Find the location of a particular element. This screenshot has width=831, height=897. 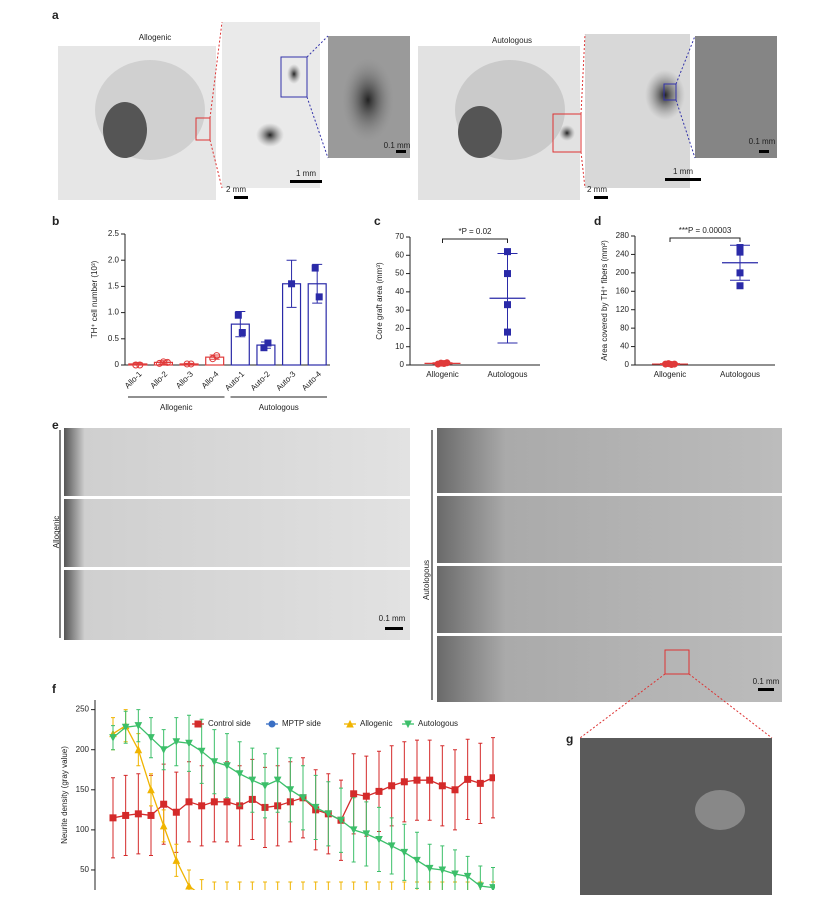

y-axis-label: Core graft area (mm³) is located at coordinates (379, 301).